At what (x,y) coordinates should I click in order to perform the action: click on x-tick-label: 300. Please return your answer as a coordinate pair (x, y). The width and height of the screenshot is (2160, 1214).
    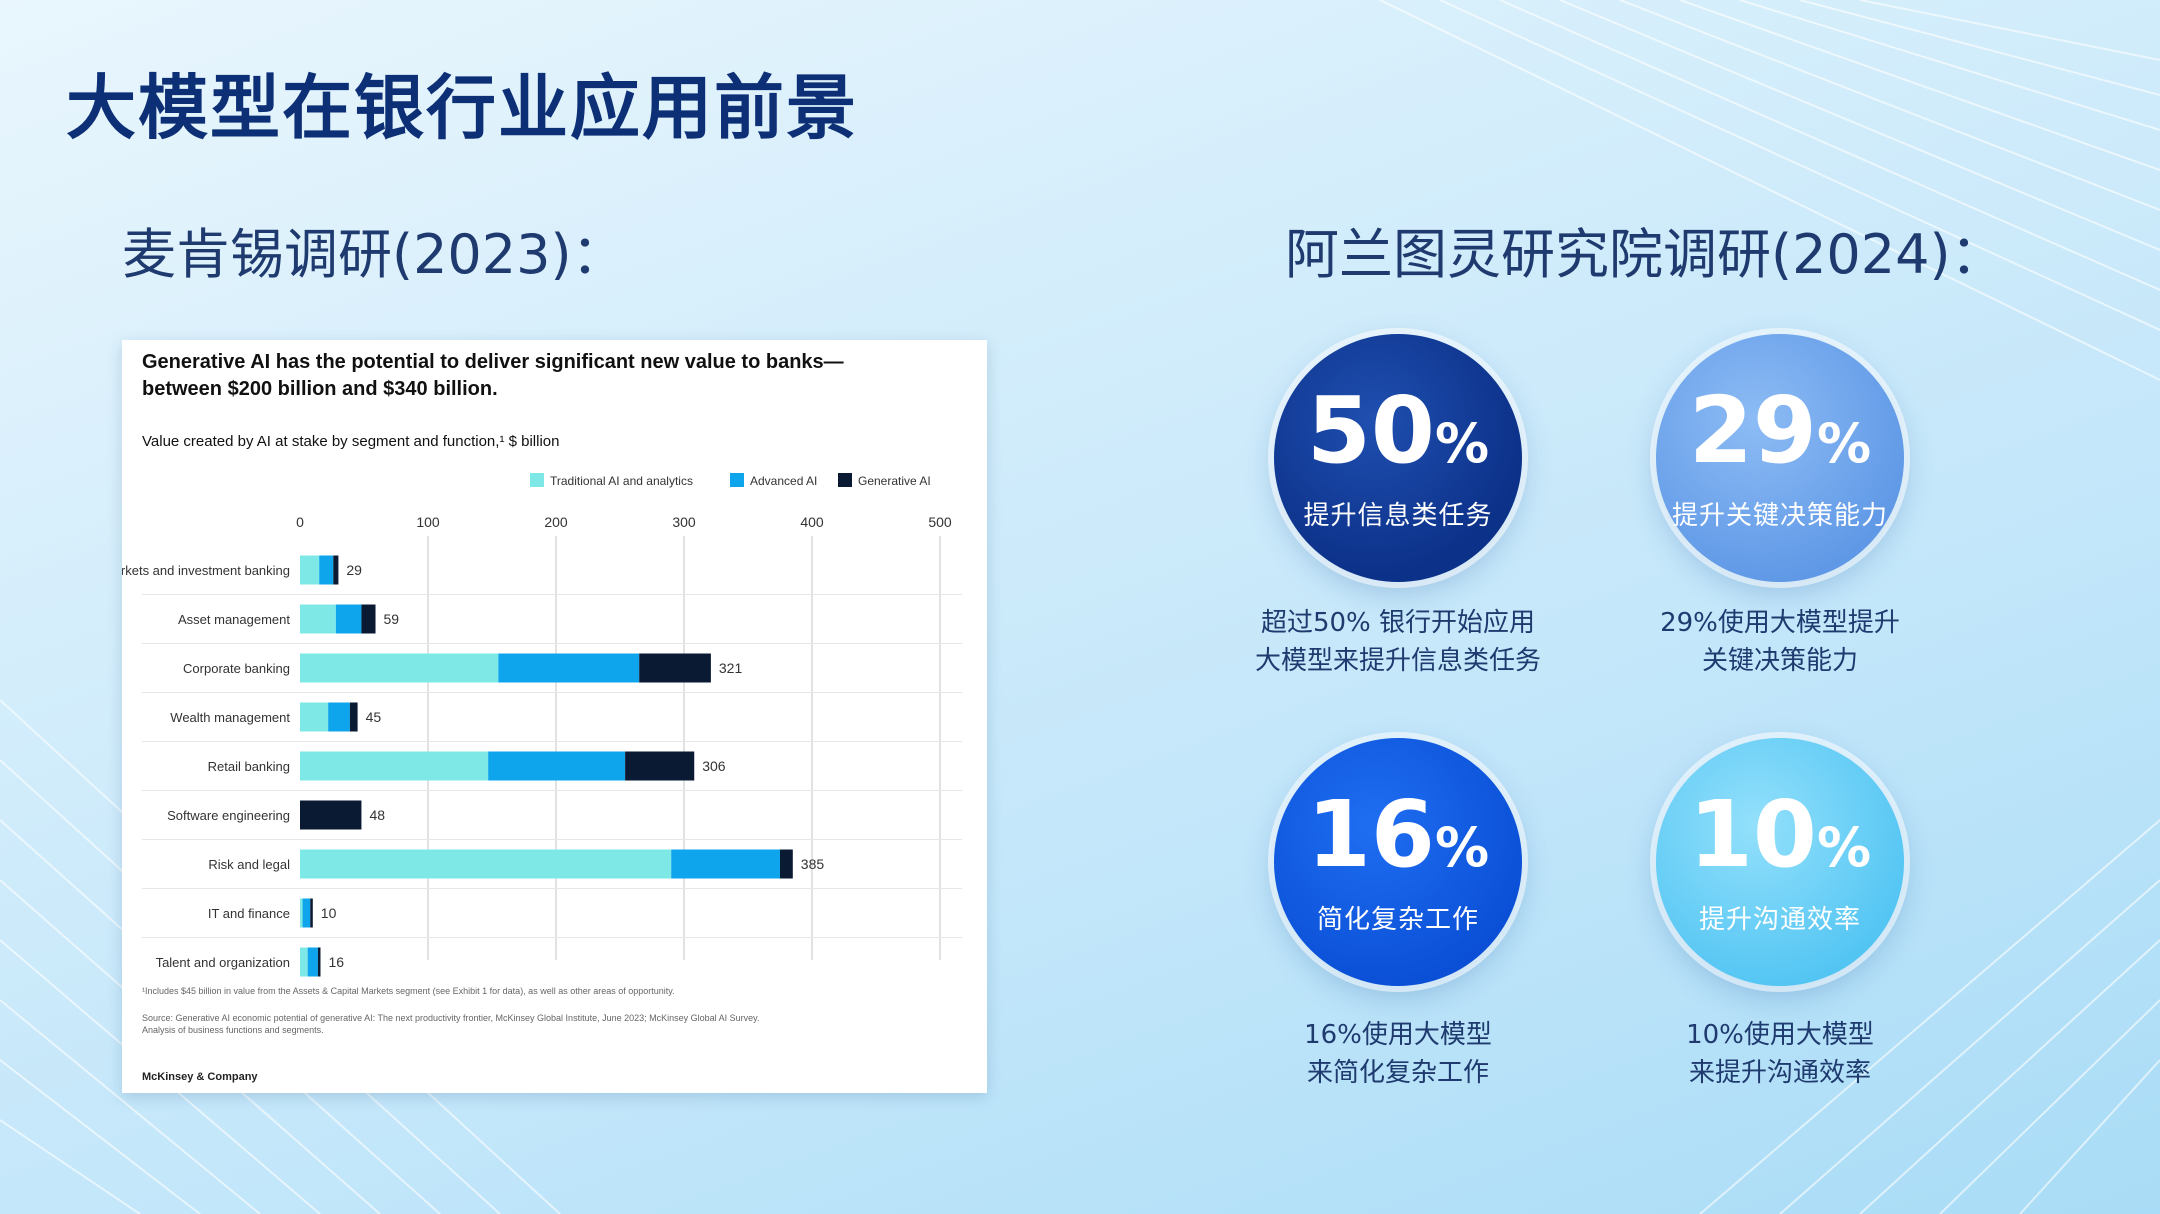
    Looking at the image, I should click on (684, 522).